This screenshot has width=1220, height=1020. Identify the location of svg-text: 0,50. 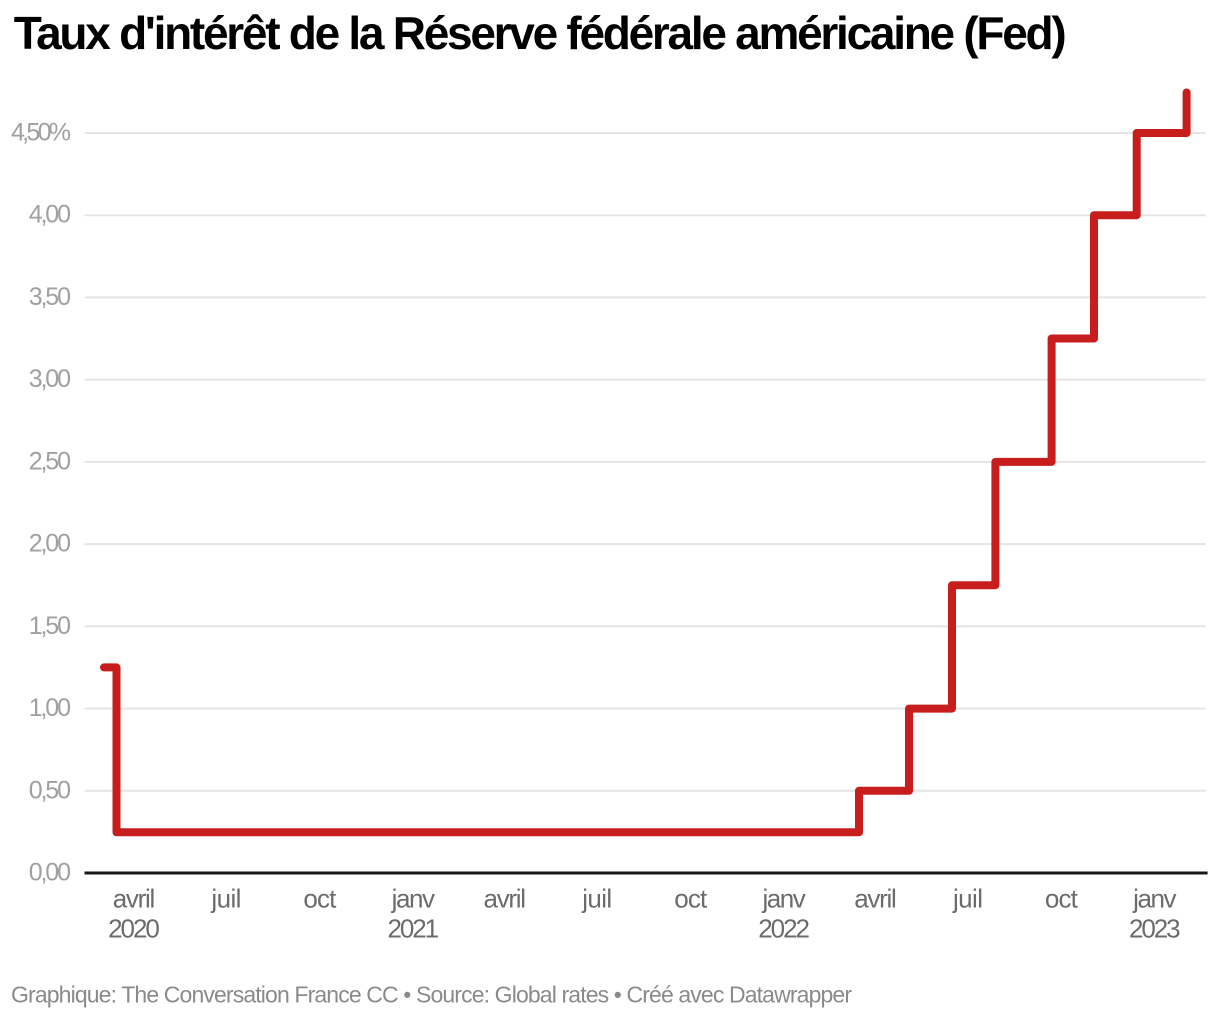
(50, 790).